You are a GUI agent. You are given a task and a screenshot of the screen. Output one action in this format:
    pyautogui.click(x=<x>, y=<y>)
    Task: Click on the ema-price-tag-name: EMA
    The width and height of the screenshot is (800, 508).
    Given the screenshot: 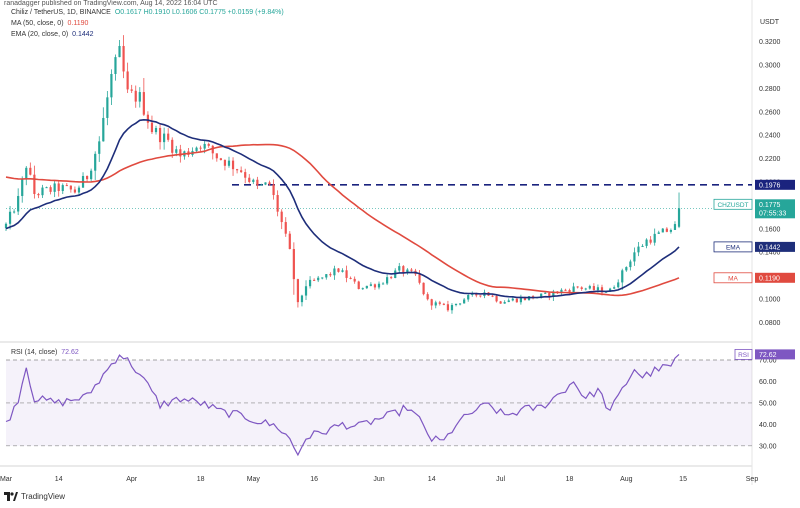 What is the action you would take?
    pyautogui.click(x=733, y=247)
    